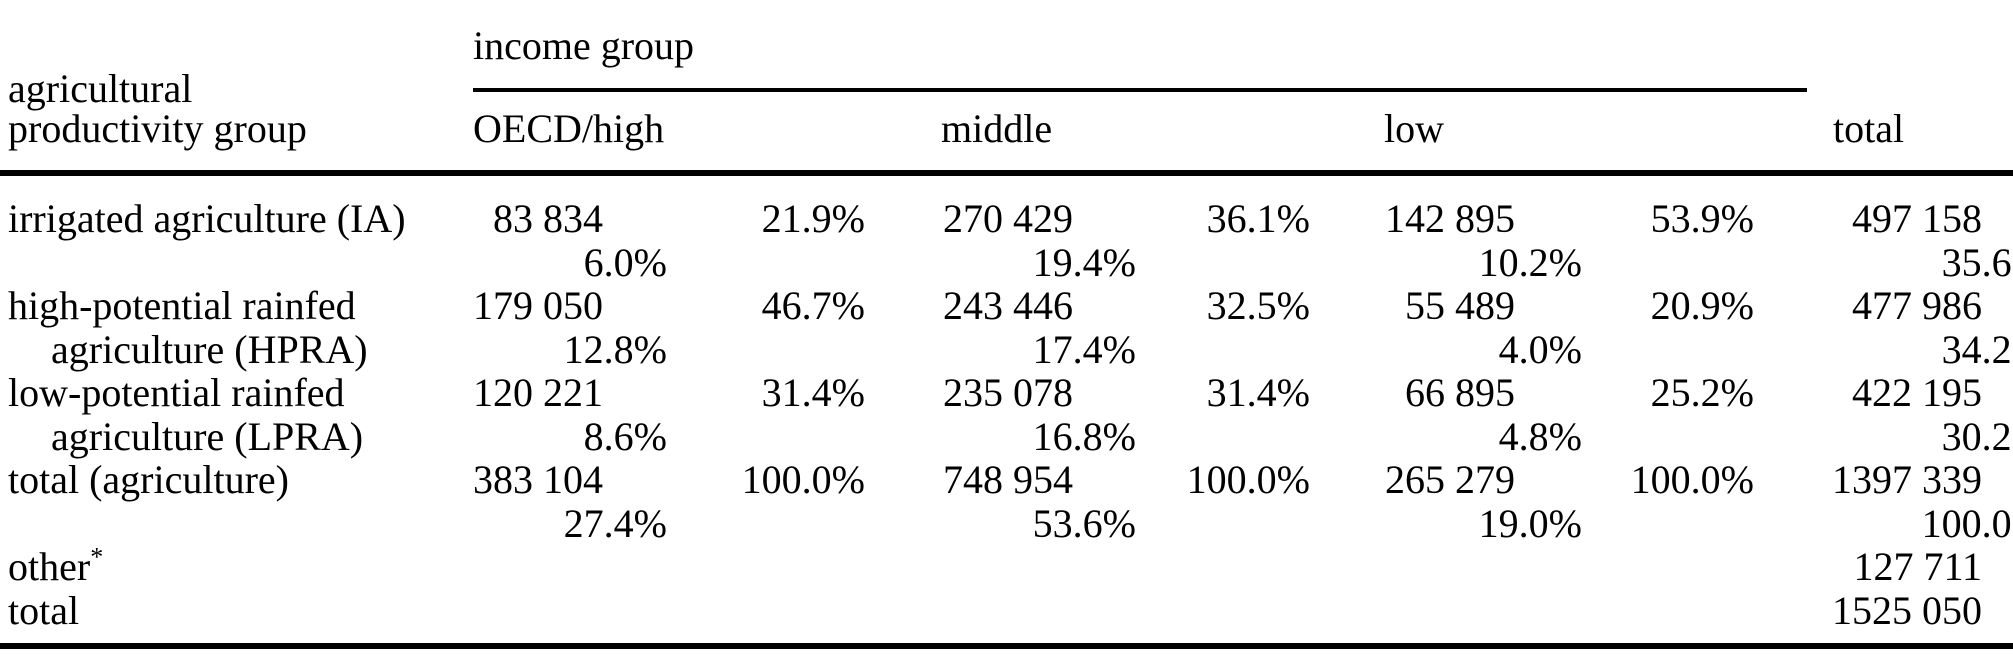  Describe the element at coordinates (1540, 349) in the screenshot. I see `low-col-pct: 4.0%` at that location.